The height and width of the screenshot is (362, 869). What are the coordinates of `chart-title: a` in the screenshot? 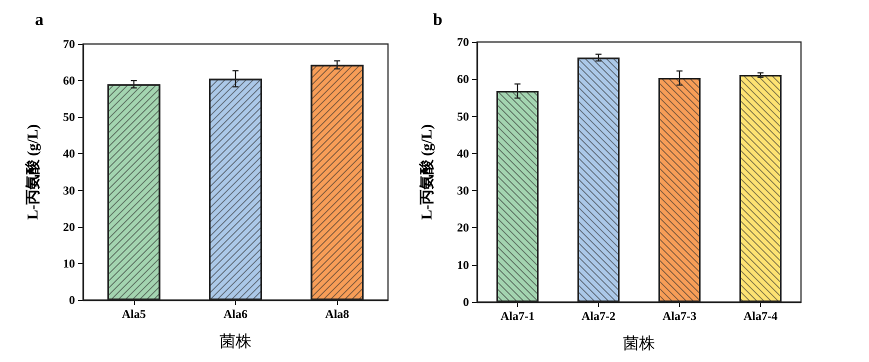 It's located at (39, 19).